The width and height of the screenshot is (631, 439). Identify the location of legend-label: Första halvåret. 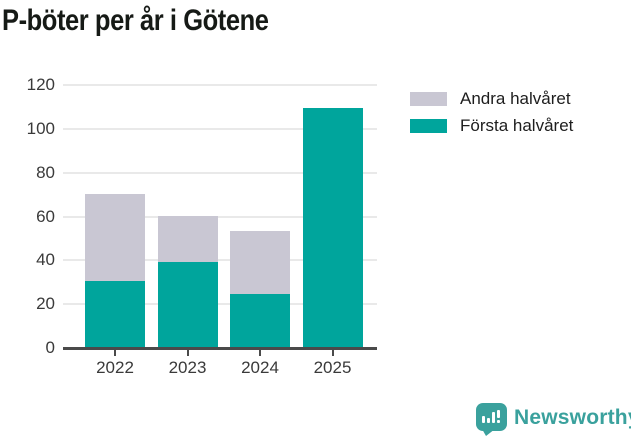
(517, 125).